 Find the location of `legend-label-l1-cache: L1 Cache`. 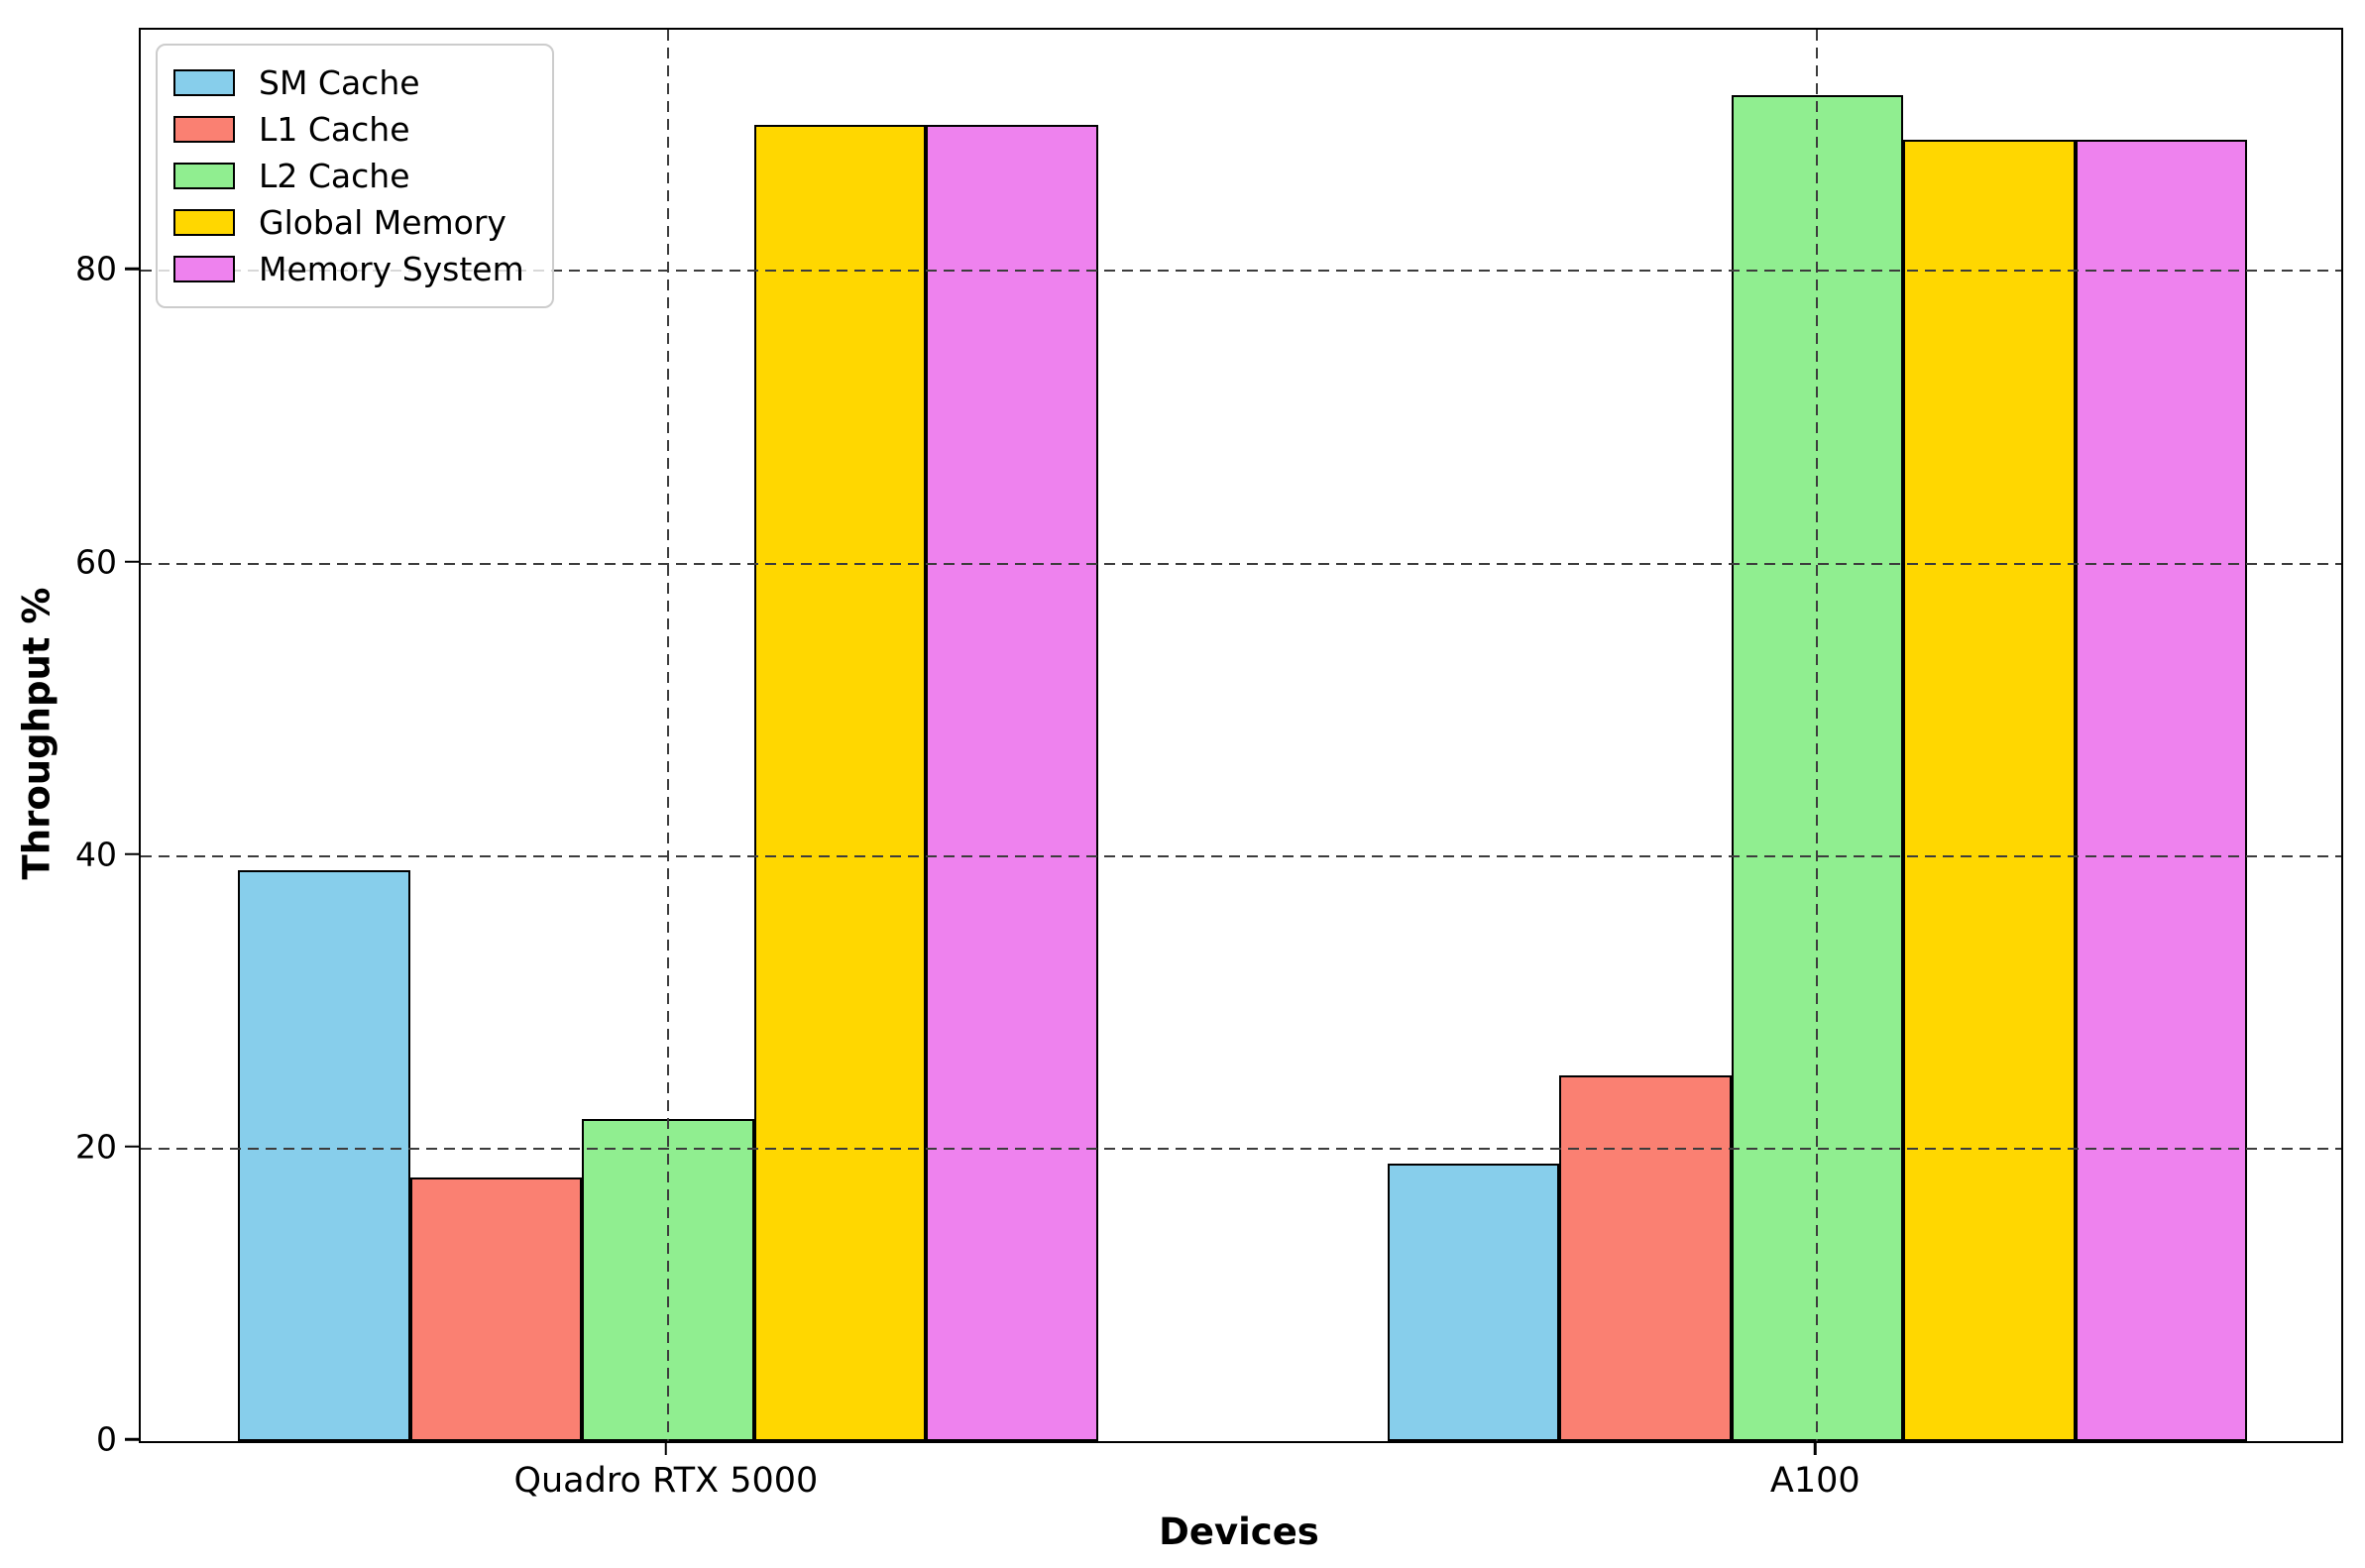

legend-label-l1-cache: L1 Cache is located at coordinates (334, 129).